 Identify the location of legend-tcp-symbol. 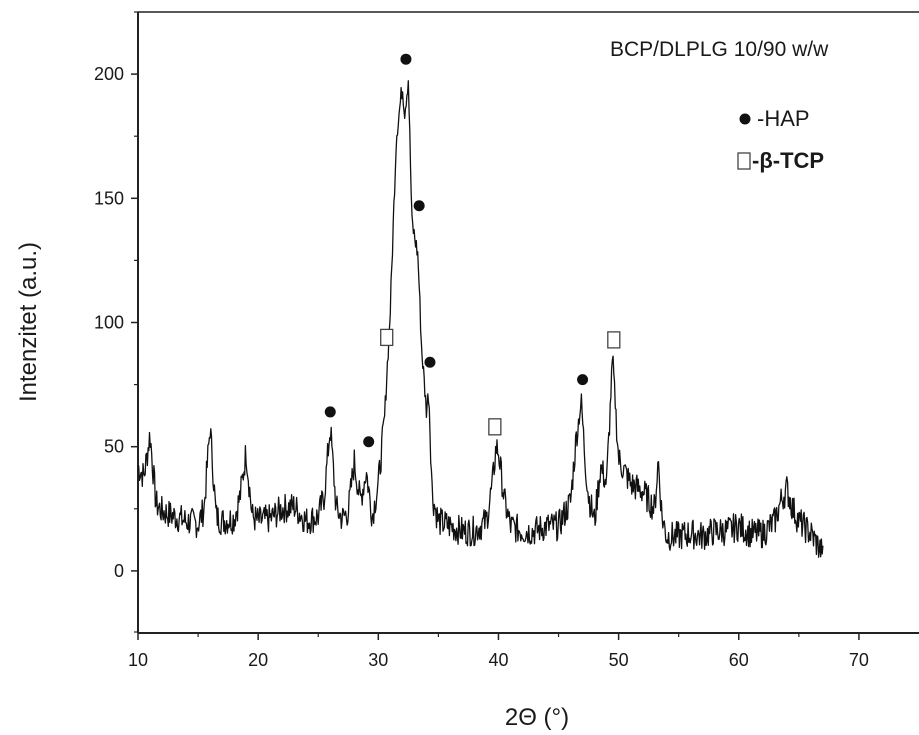
(744, 161).